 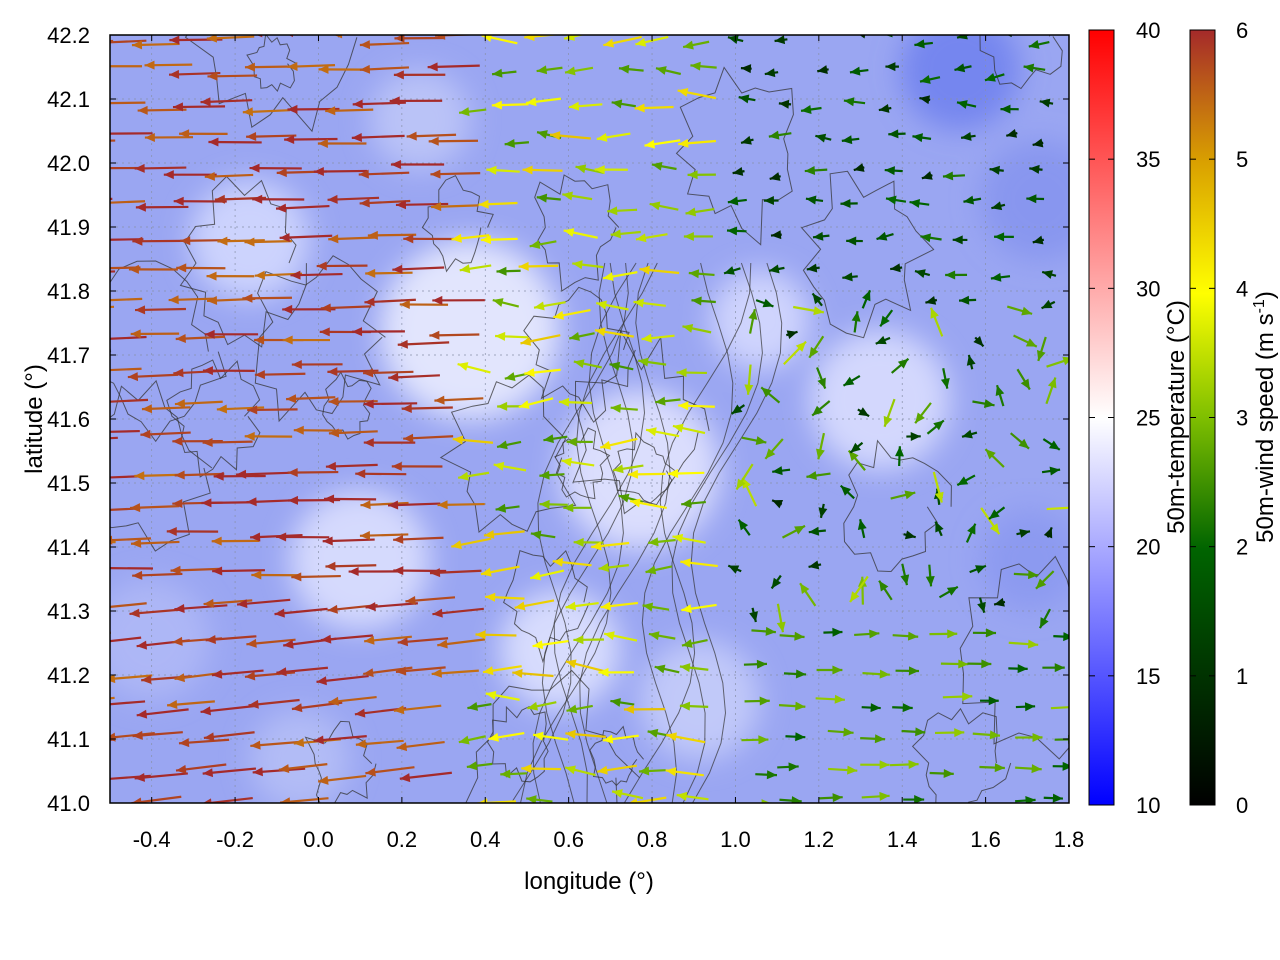 What do you see at coordinates (1242, 418) in the screenshot?
I see `colorbar-tick-label: 3` at bounding box center [1242, 418].